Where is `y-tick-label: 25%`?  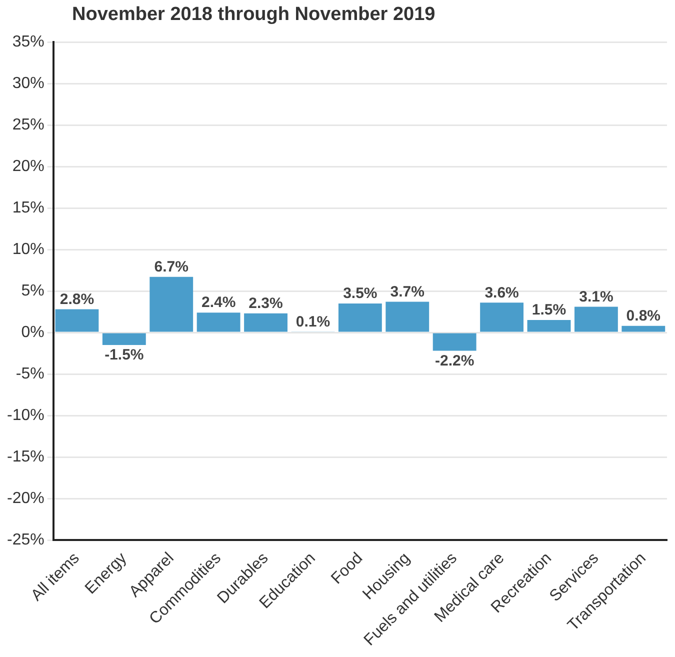 y-tick-label: 25% is located at coordinates (28, 125).